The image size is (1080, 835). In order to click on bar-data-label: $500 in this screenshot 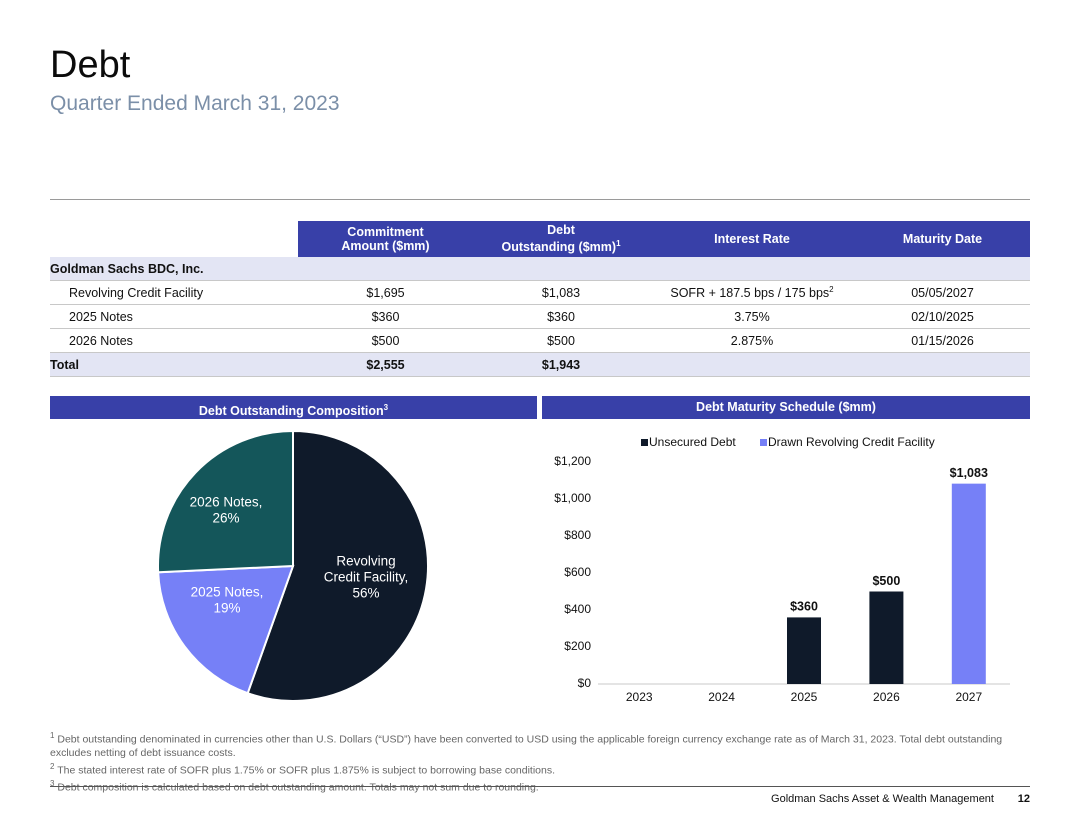, I will do `click(886, 581)`.